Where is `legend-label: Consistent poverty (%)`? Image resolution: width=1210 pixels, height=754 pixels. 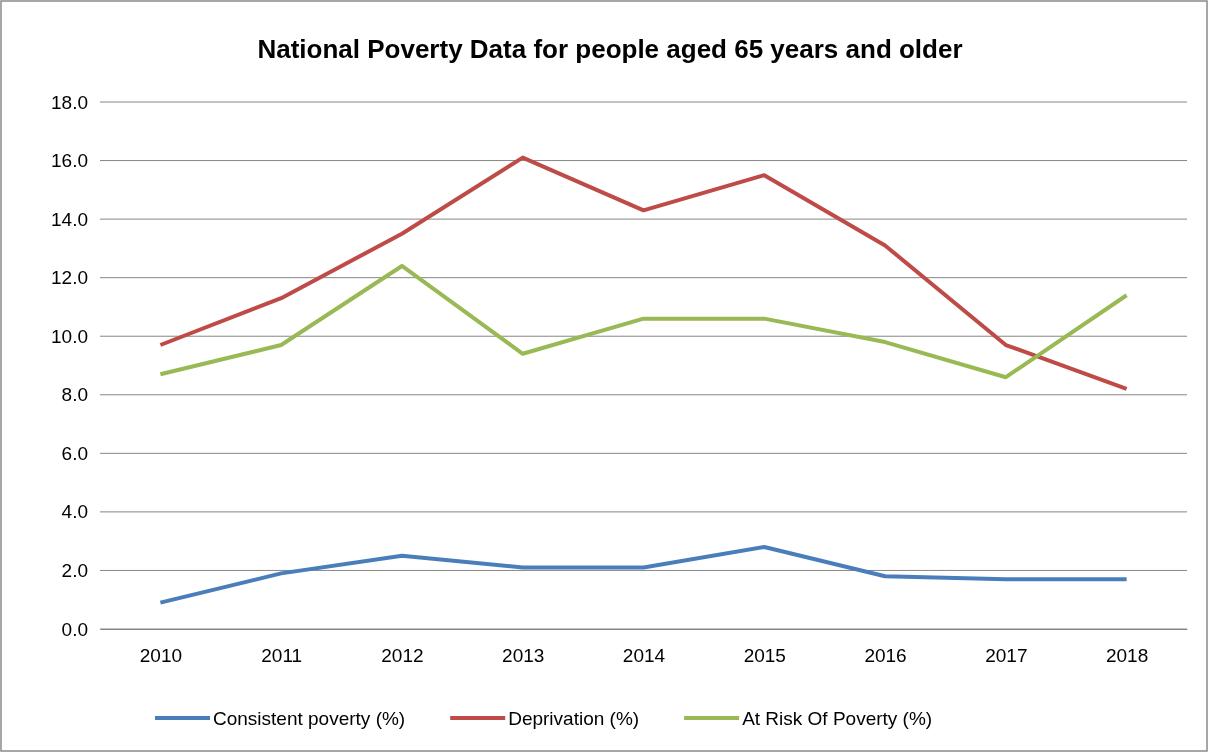
legend-label: Consistent poverty (%) is located at coordinates (309, 718).